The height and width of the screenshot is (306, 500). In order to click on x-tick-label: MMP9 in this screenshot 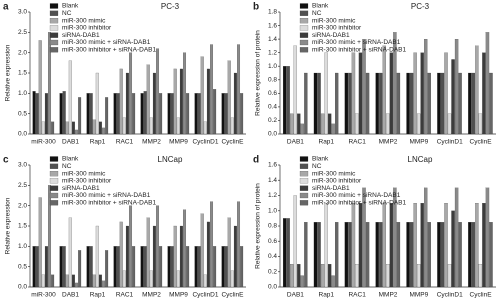, I will do `click(418, 142)`.